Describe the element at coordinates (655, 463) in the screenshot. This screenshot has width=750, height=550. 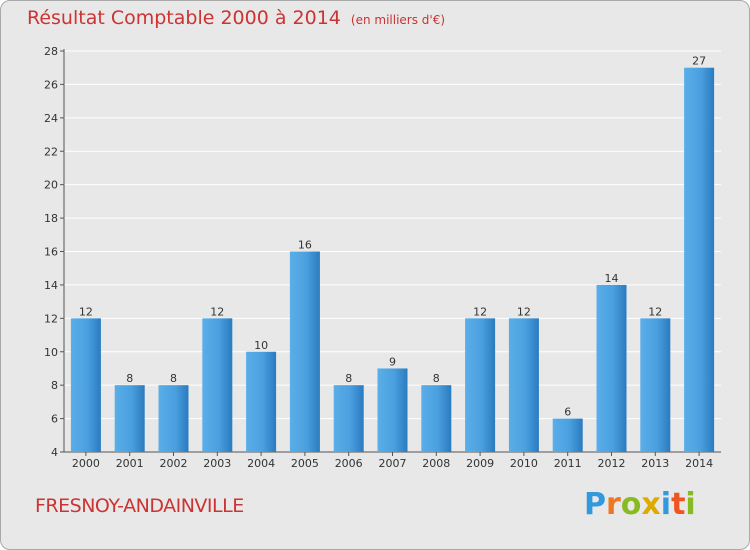
I see `x-tick-label-2013: 2013` at that location.